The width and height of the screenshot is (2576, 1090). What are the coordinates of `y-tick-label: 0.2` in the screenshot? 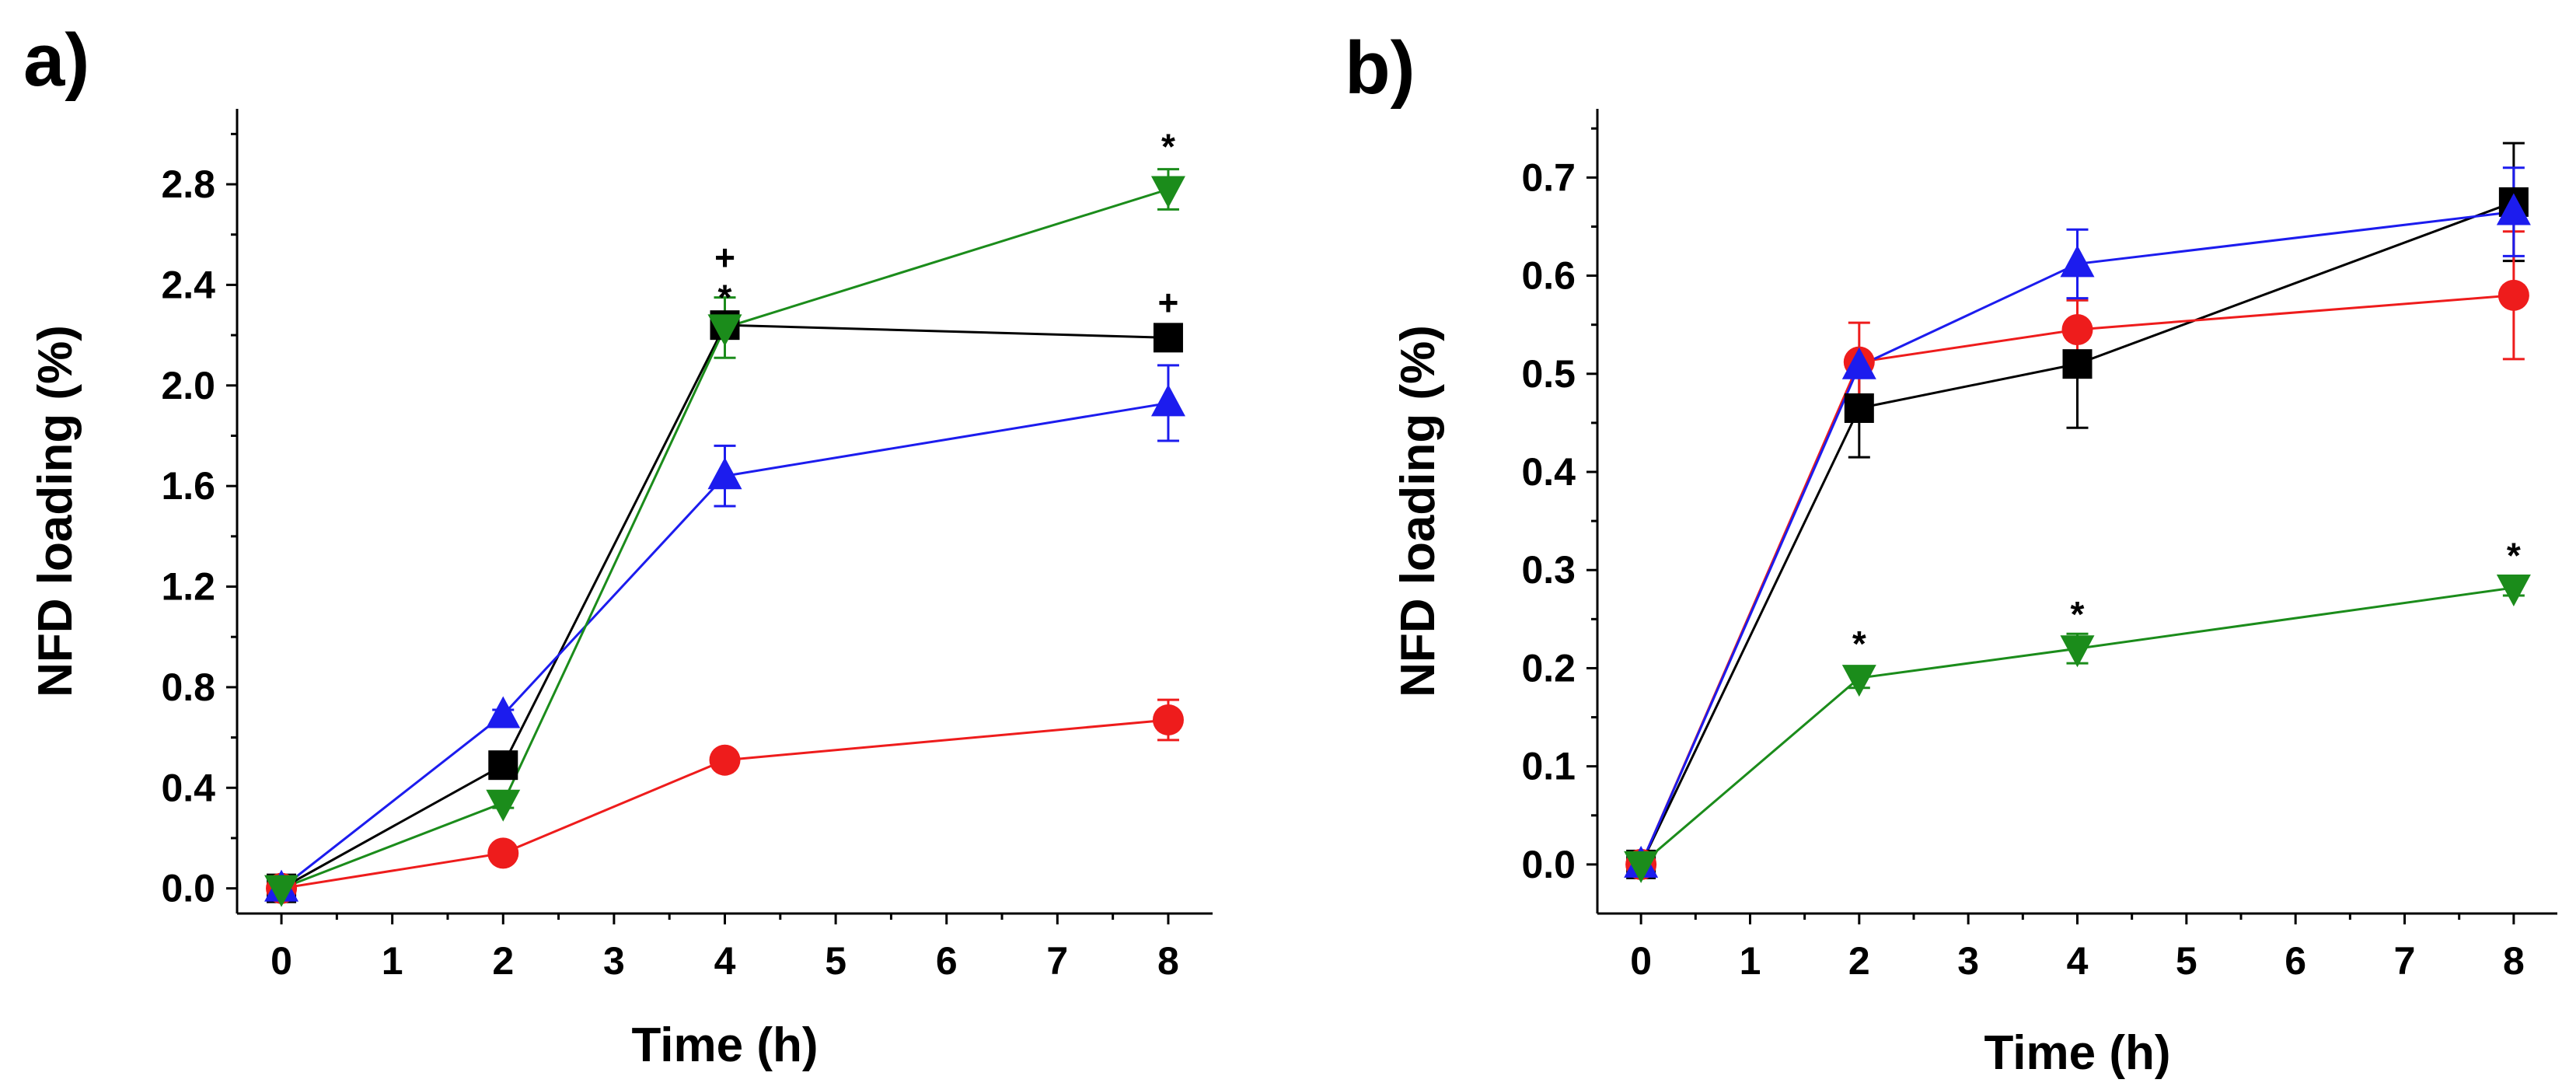 It's located at (1549, 668).